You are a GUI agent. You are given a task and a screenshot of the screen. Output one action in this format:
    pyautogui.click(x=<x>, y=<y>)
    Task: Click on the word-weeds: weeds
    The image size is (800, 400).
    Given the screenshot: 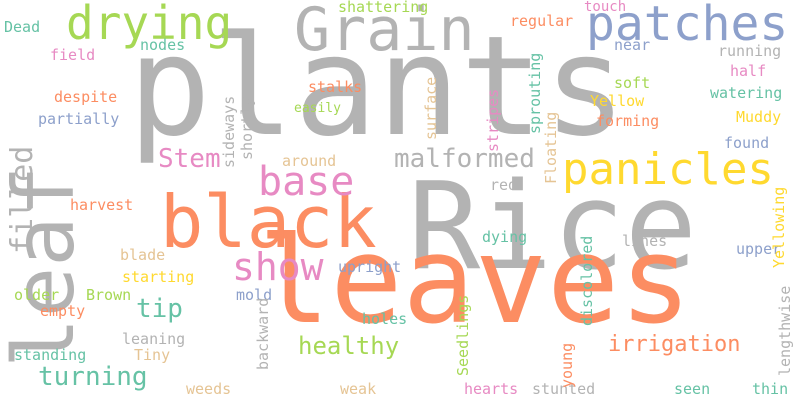 What is the action you would take?
    pyautogui.click(x=209, y=389)
    